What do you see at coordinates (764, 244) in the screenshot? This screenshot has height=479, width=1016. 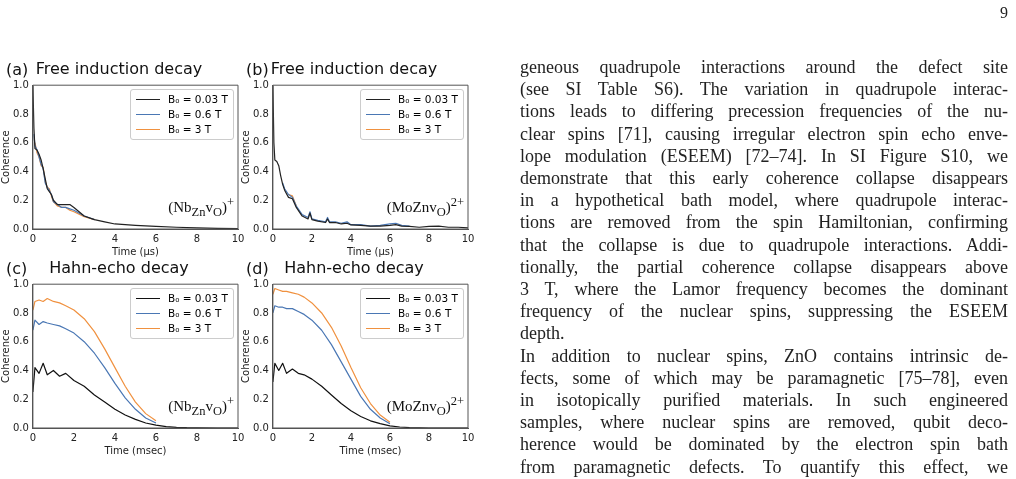 I see `text: that the collapse is due to quadrupole interactions. Addi-` at bounding box center [764, 244].